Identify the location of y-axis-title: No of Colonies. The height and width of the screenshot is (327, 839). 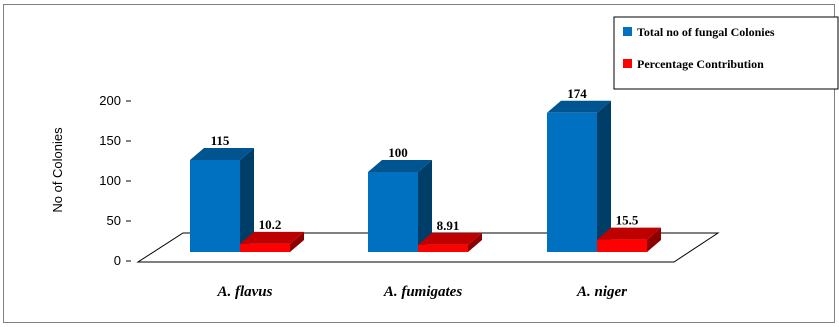
(57, 170).